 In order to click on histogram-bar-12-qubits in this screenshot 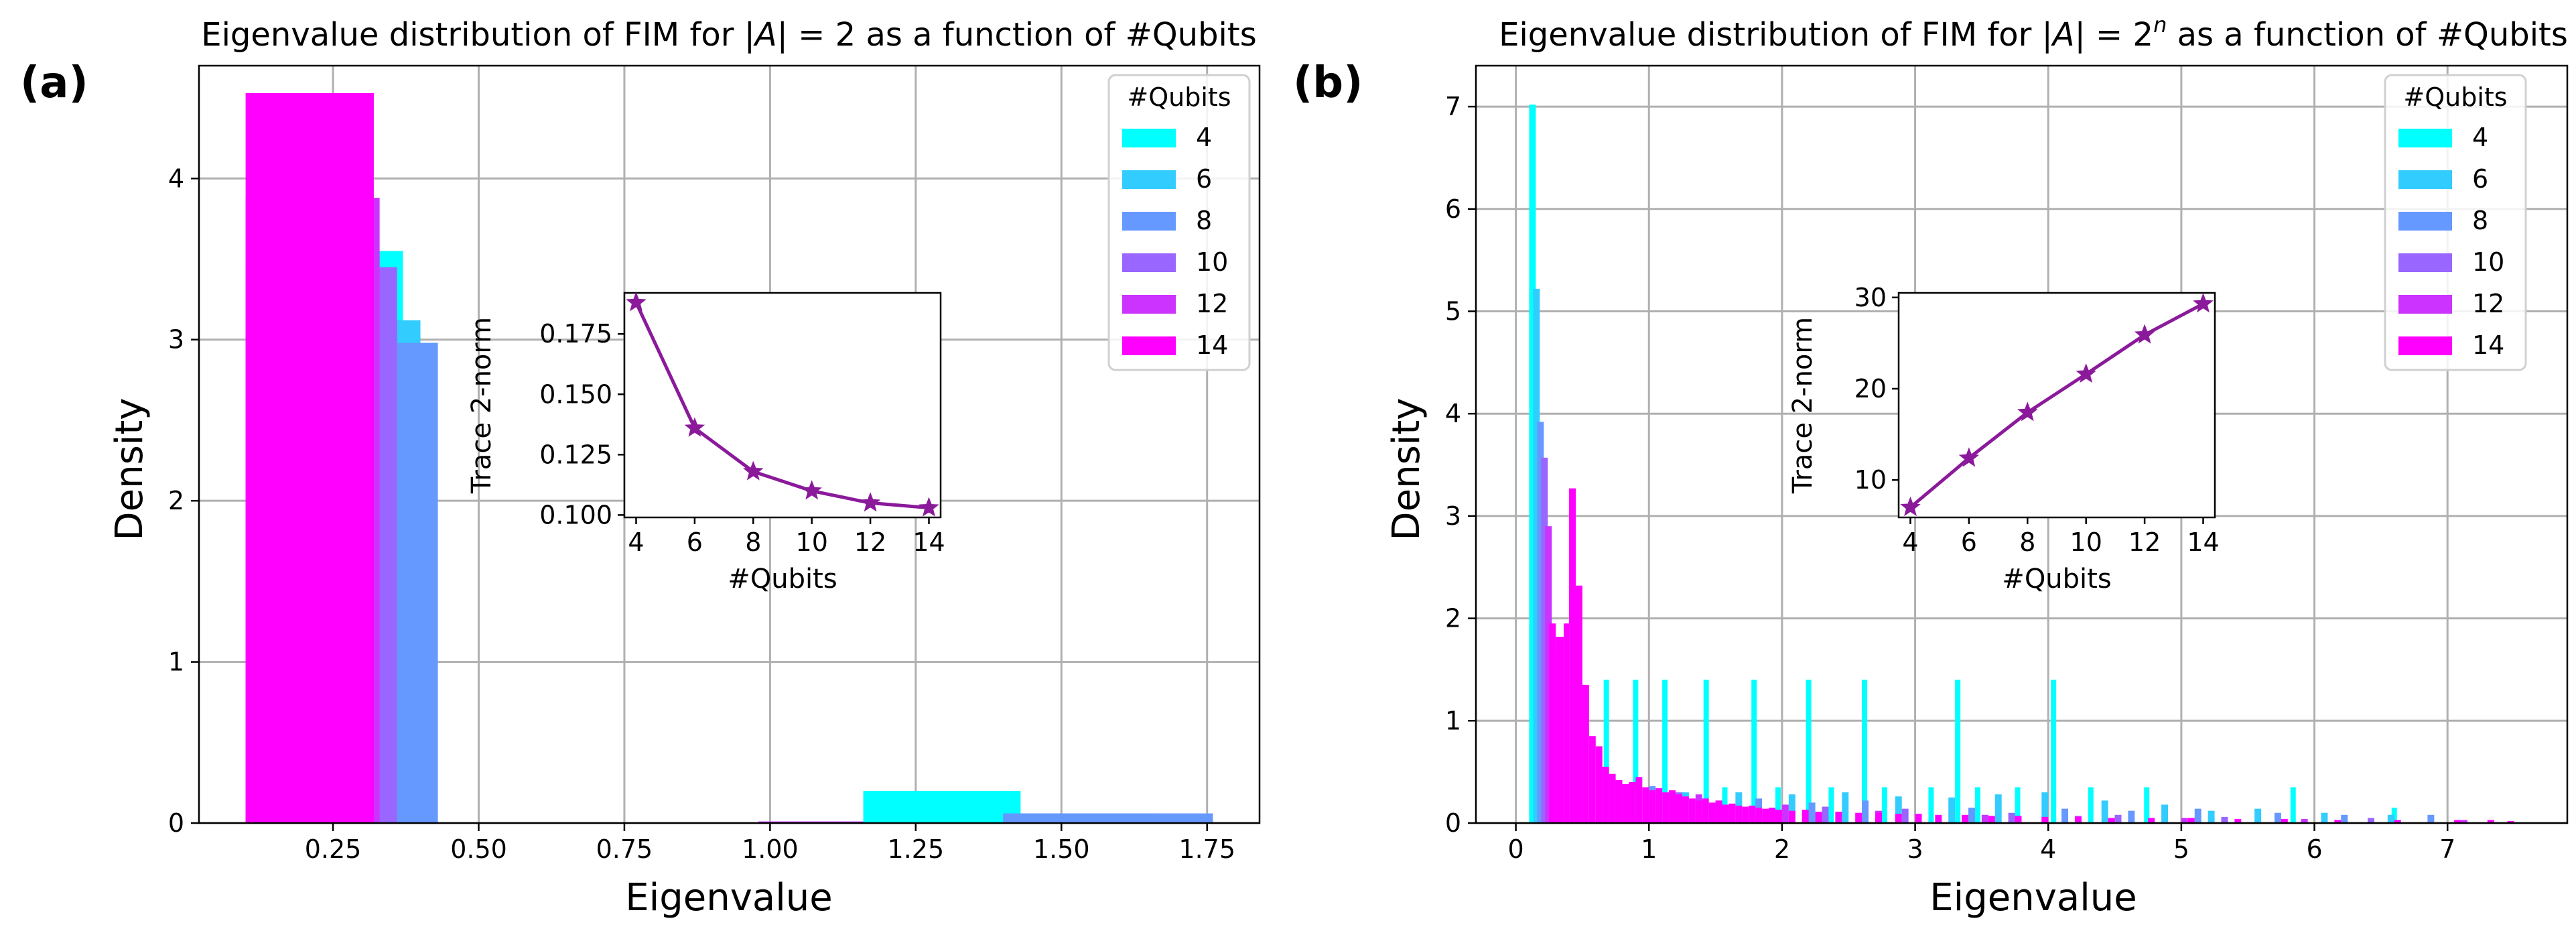, I will do `click(1548, 674)`.